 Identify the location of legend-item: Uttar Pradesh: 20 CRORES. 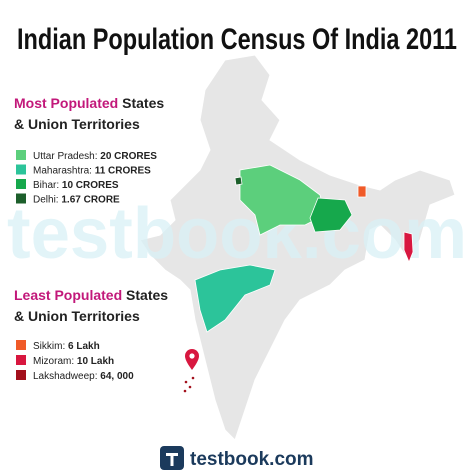
(95, 156).